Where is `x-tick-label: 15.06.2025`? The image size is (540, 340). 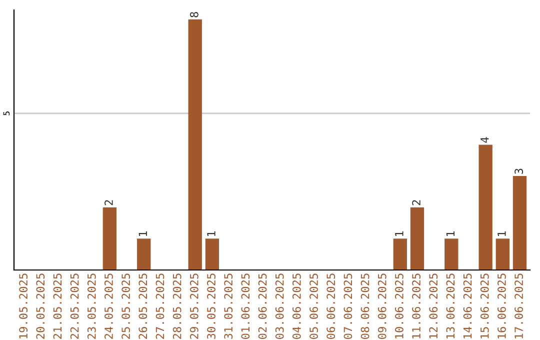
x-tick-label: 15.06.2025 is located at coordinates (484, 306).